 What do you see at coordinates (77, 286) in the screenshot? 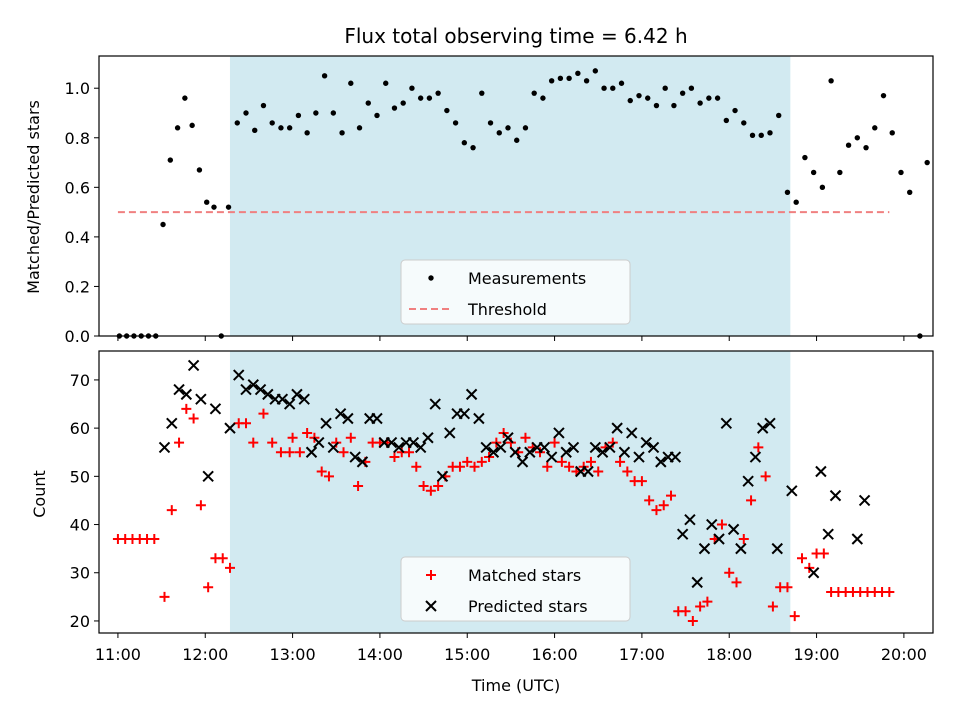
I see `y-tick-label: 0.2` at bounding box center [77, 286].